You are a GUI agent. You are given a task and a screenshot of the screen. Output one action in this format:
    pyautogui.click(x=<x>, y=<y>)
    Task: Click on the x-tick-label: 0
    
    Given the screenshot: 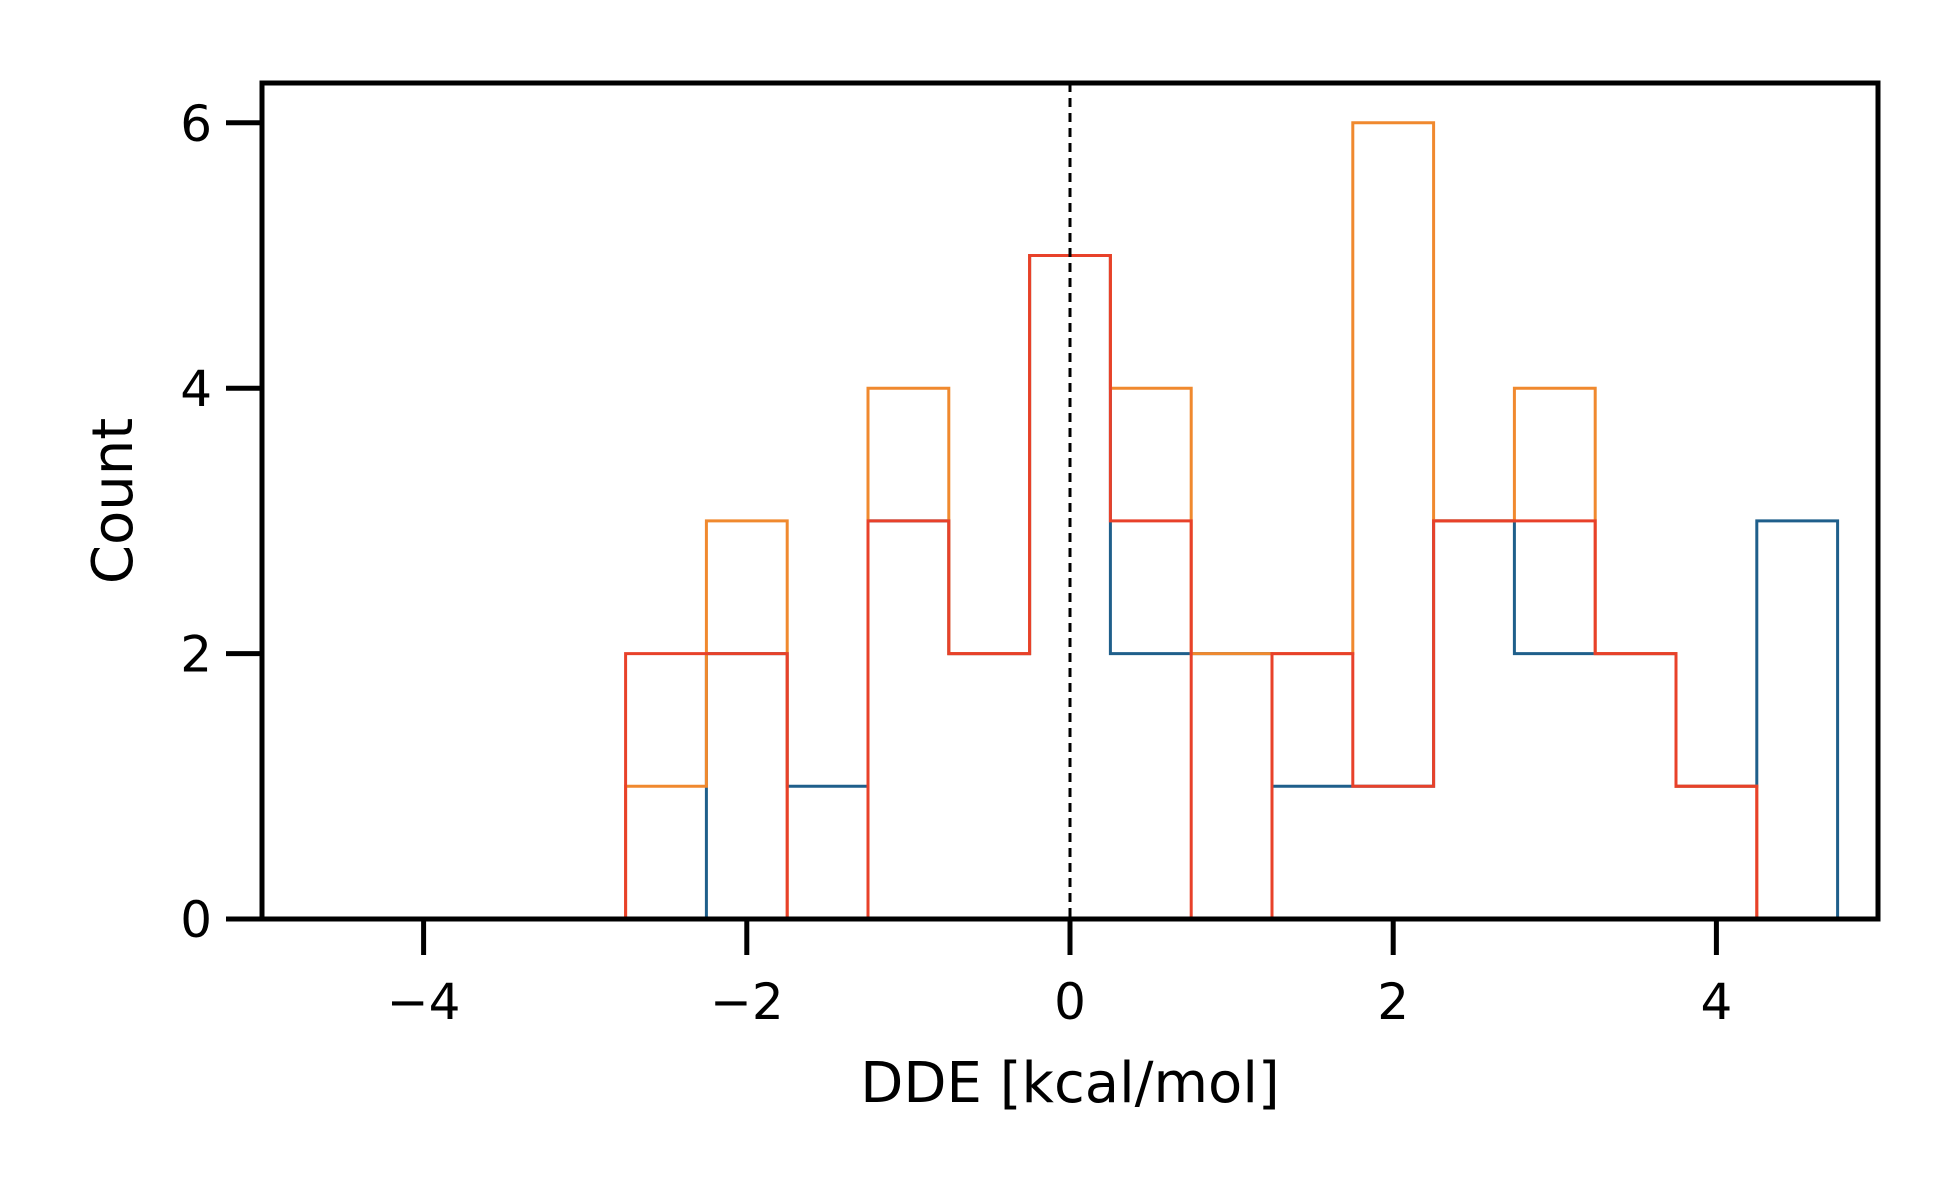 What is the action you would take?
    pyautogui.click(x=1070, y=1002)
    